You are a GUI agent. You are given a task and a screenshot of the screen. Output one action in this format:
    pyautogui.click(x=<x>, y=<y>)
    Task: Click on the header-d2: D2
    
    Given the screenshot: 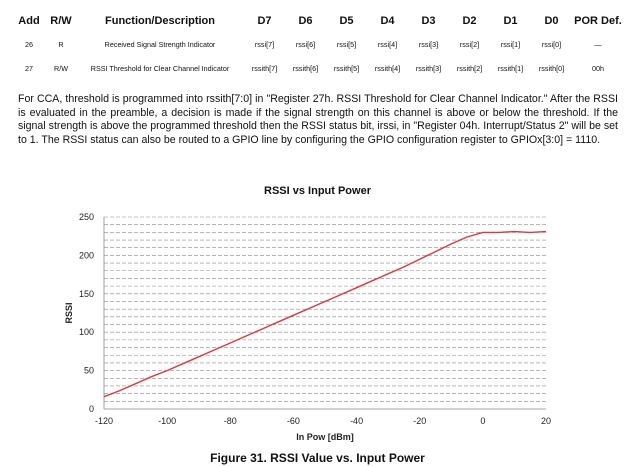 What is the action you would take?
    pyautogui.click(x=469, y=21)
    